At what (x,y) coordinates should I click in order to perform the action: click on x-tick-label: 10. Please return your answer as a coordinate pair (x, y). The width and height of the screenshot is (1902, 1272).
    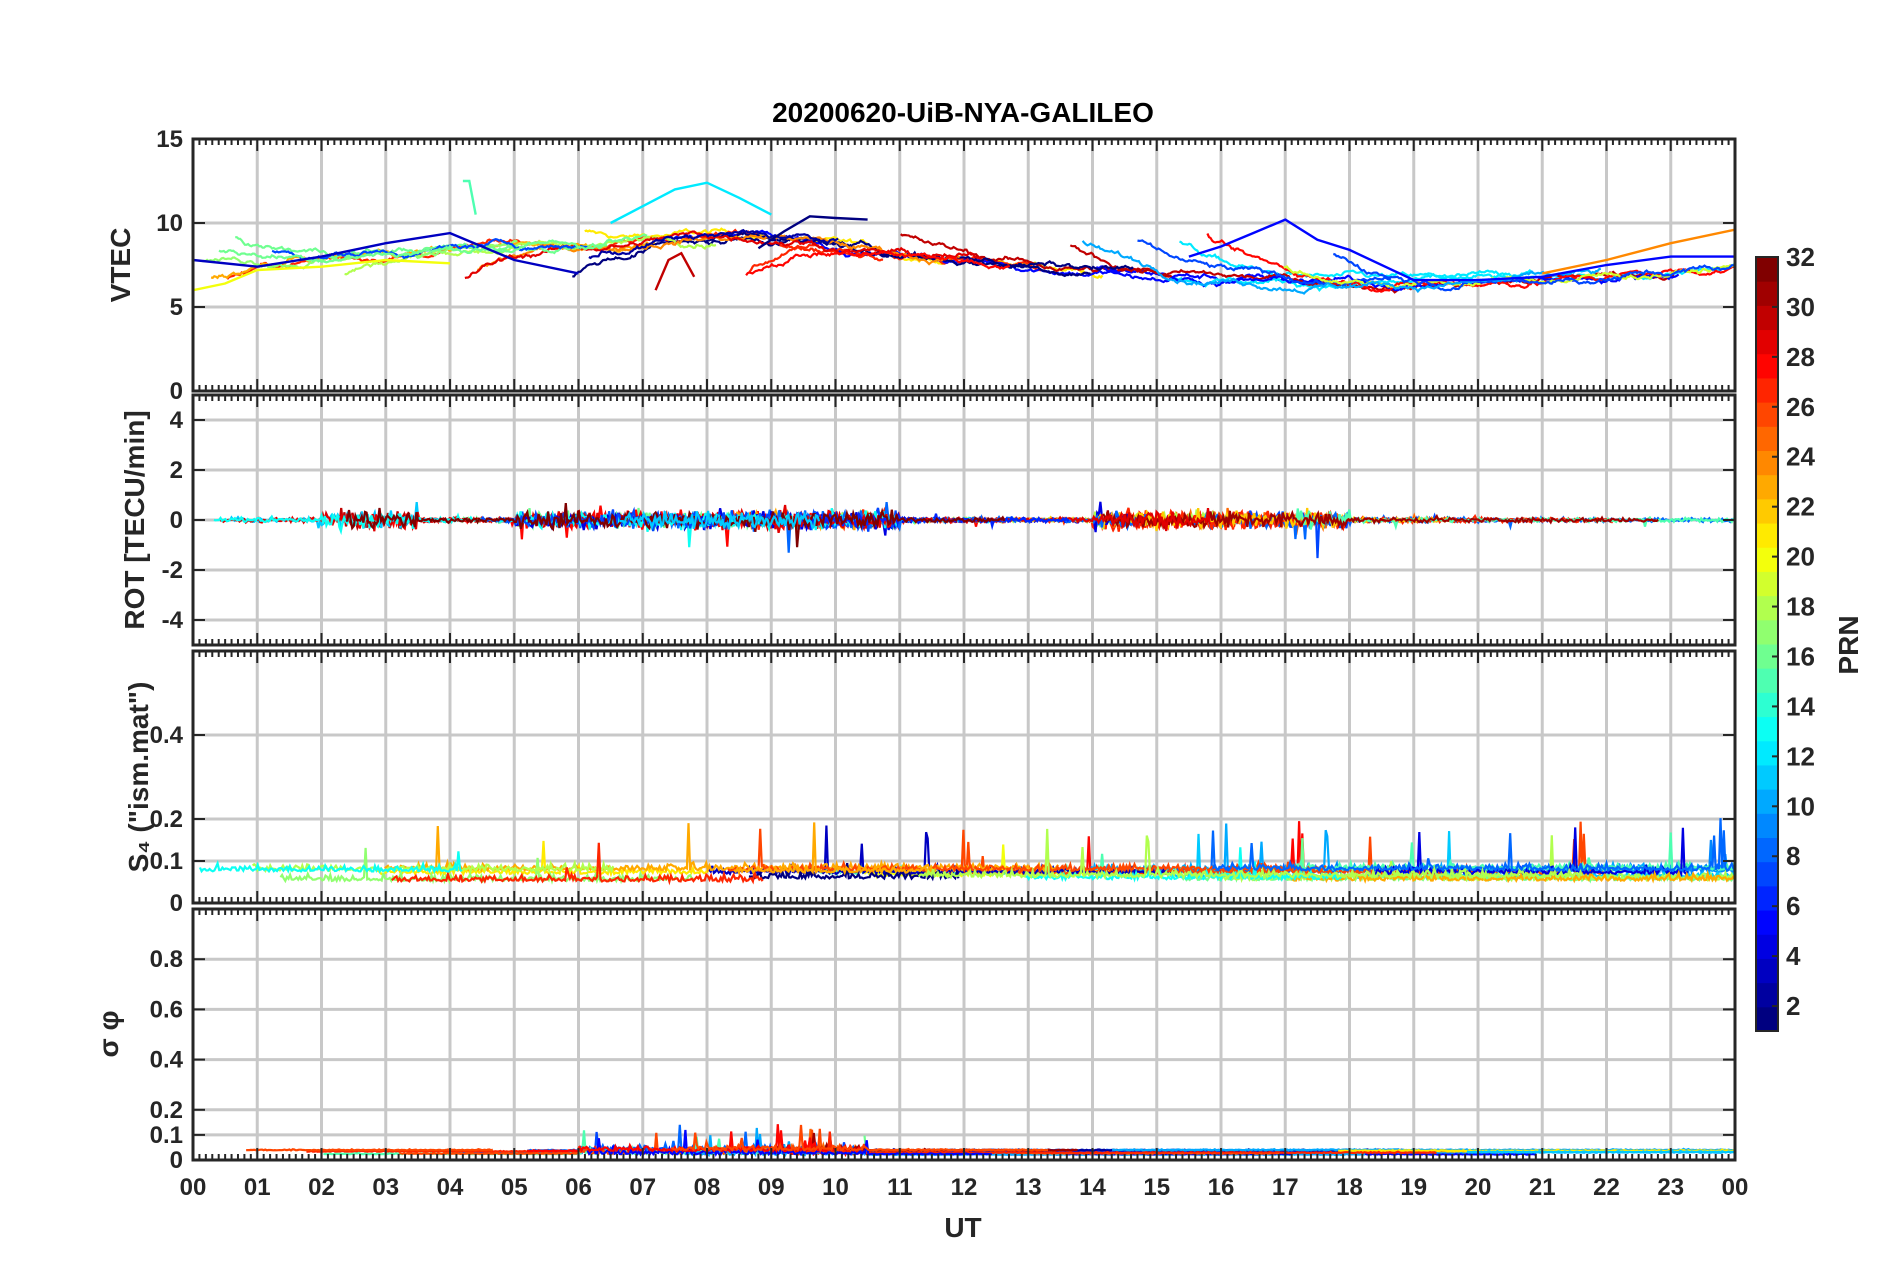
    Looking at the image, I should click on (835, 1187).